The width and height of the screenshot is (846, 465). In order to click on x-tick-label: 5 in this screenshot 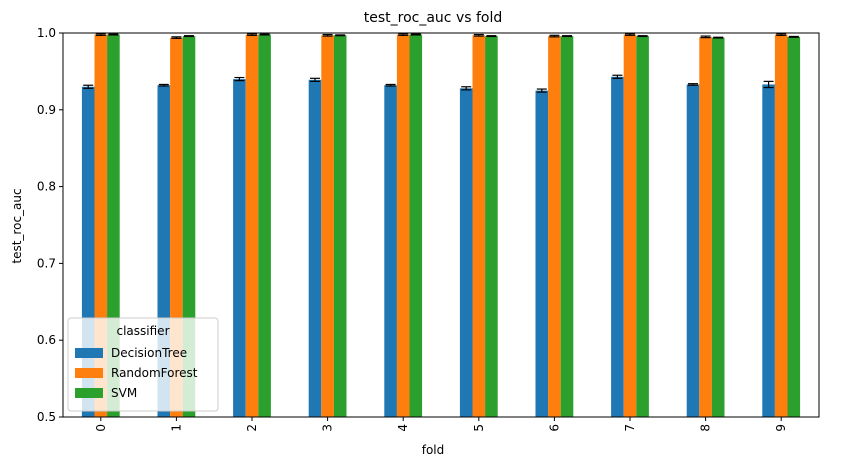, I will do `click(479, 428)`.